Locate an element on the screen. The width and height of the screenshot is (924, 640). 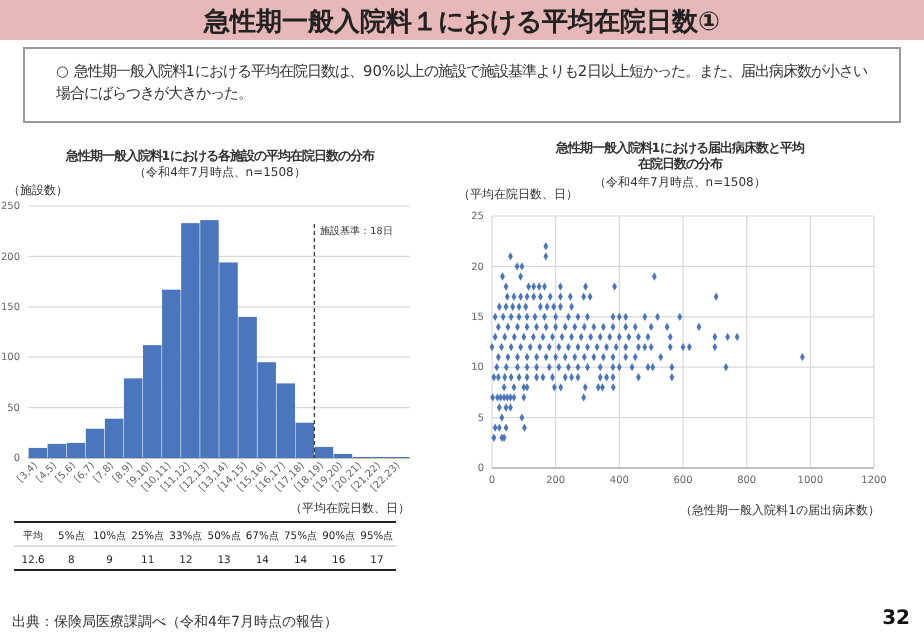
text: 32 is located at coordinates (896, 619).